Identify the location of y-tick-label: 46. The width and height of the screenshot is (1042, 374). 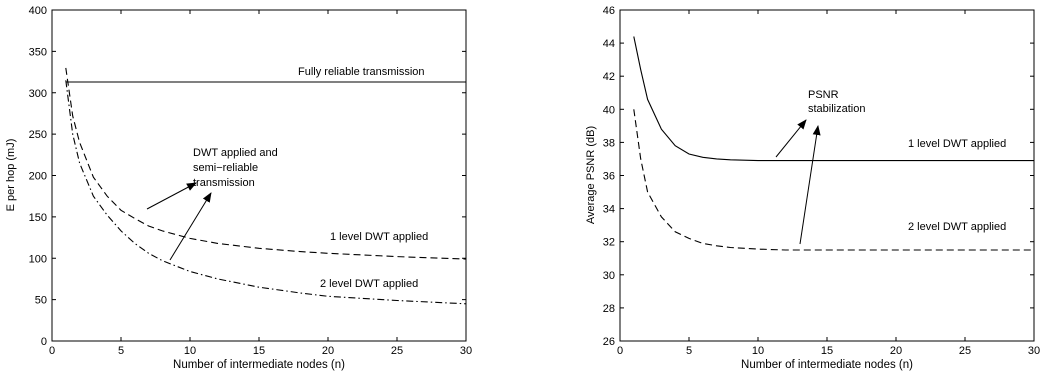
(609, 11).